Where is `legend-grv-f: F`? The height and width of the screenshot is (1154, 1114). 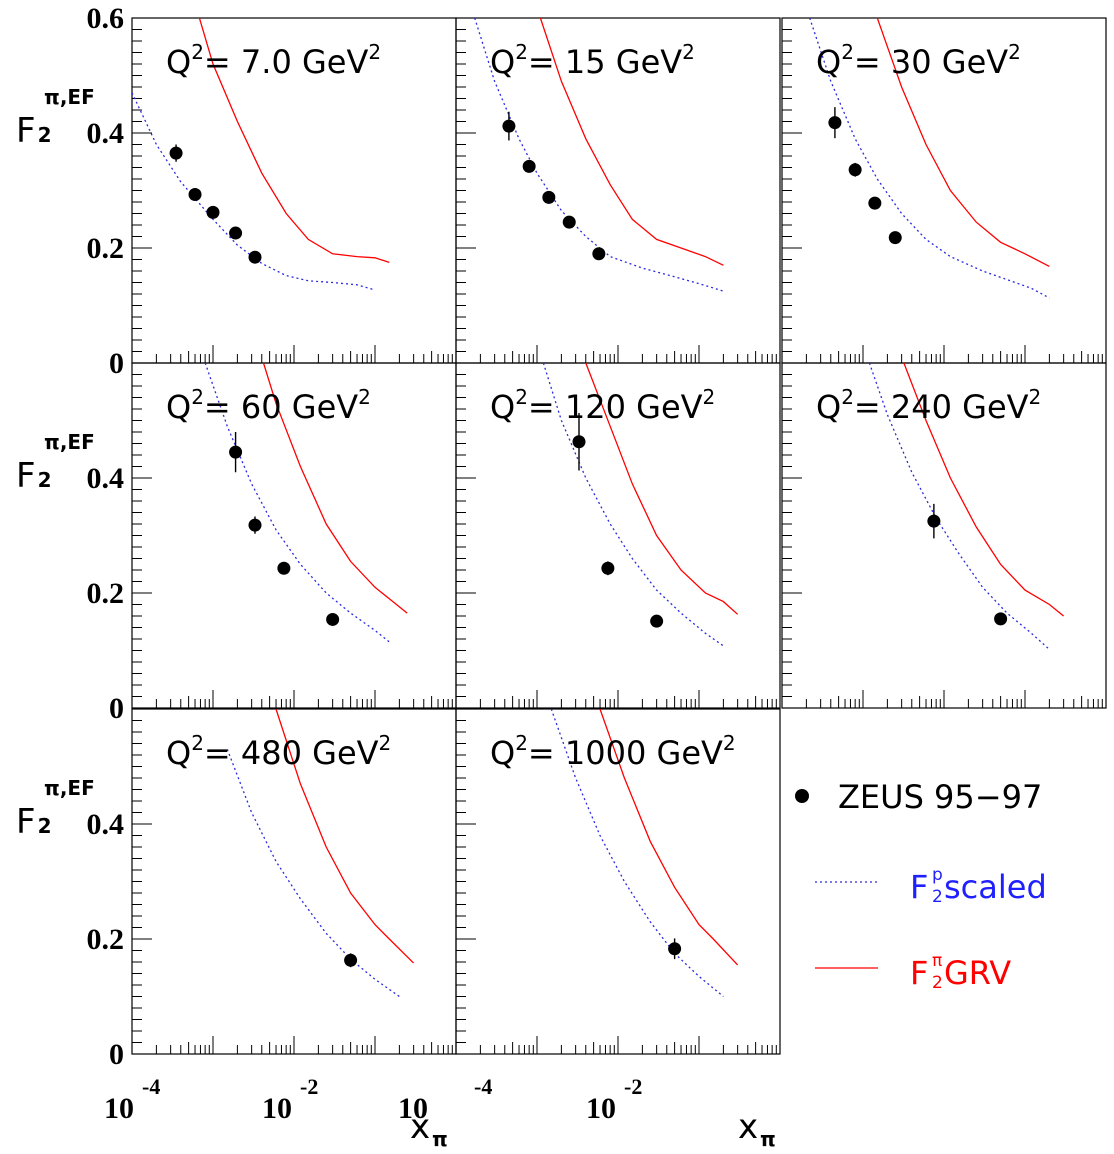
legend-grv-f: F is located at coordinates (919, 973).